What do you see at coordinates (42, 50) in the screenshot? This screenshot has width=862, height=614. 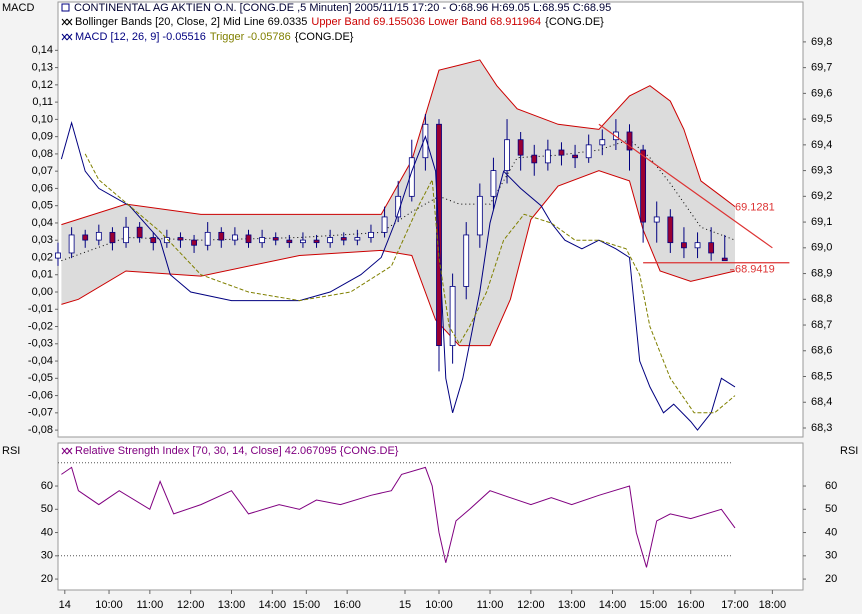 I see `y-tick-label: 0,14` at bounding box center [42, 50].